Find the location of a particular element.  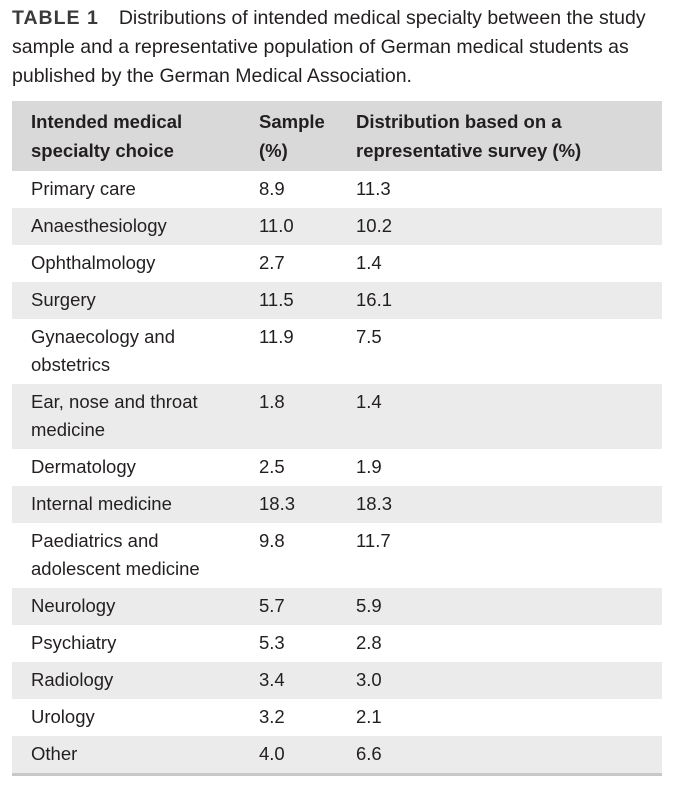

survey-cell: 18.3 is located at coordinates (499, 504).